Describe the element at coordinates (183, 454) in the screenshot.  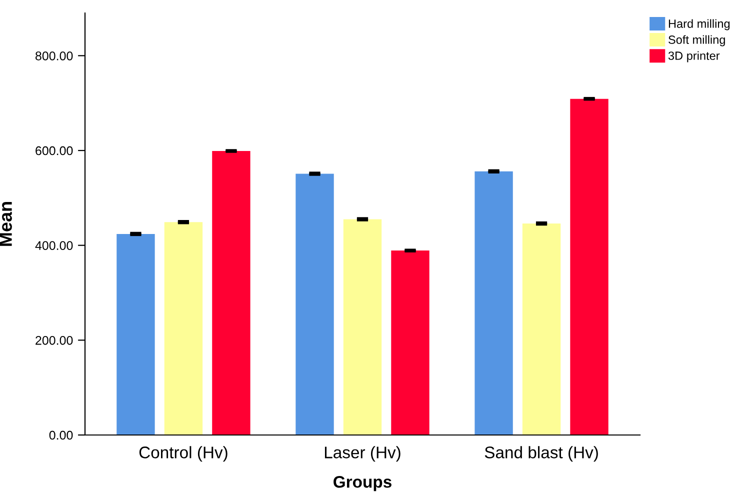
I see `x-tick-label: Control (Hv)` at that location.